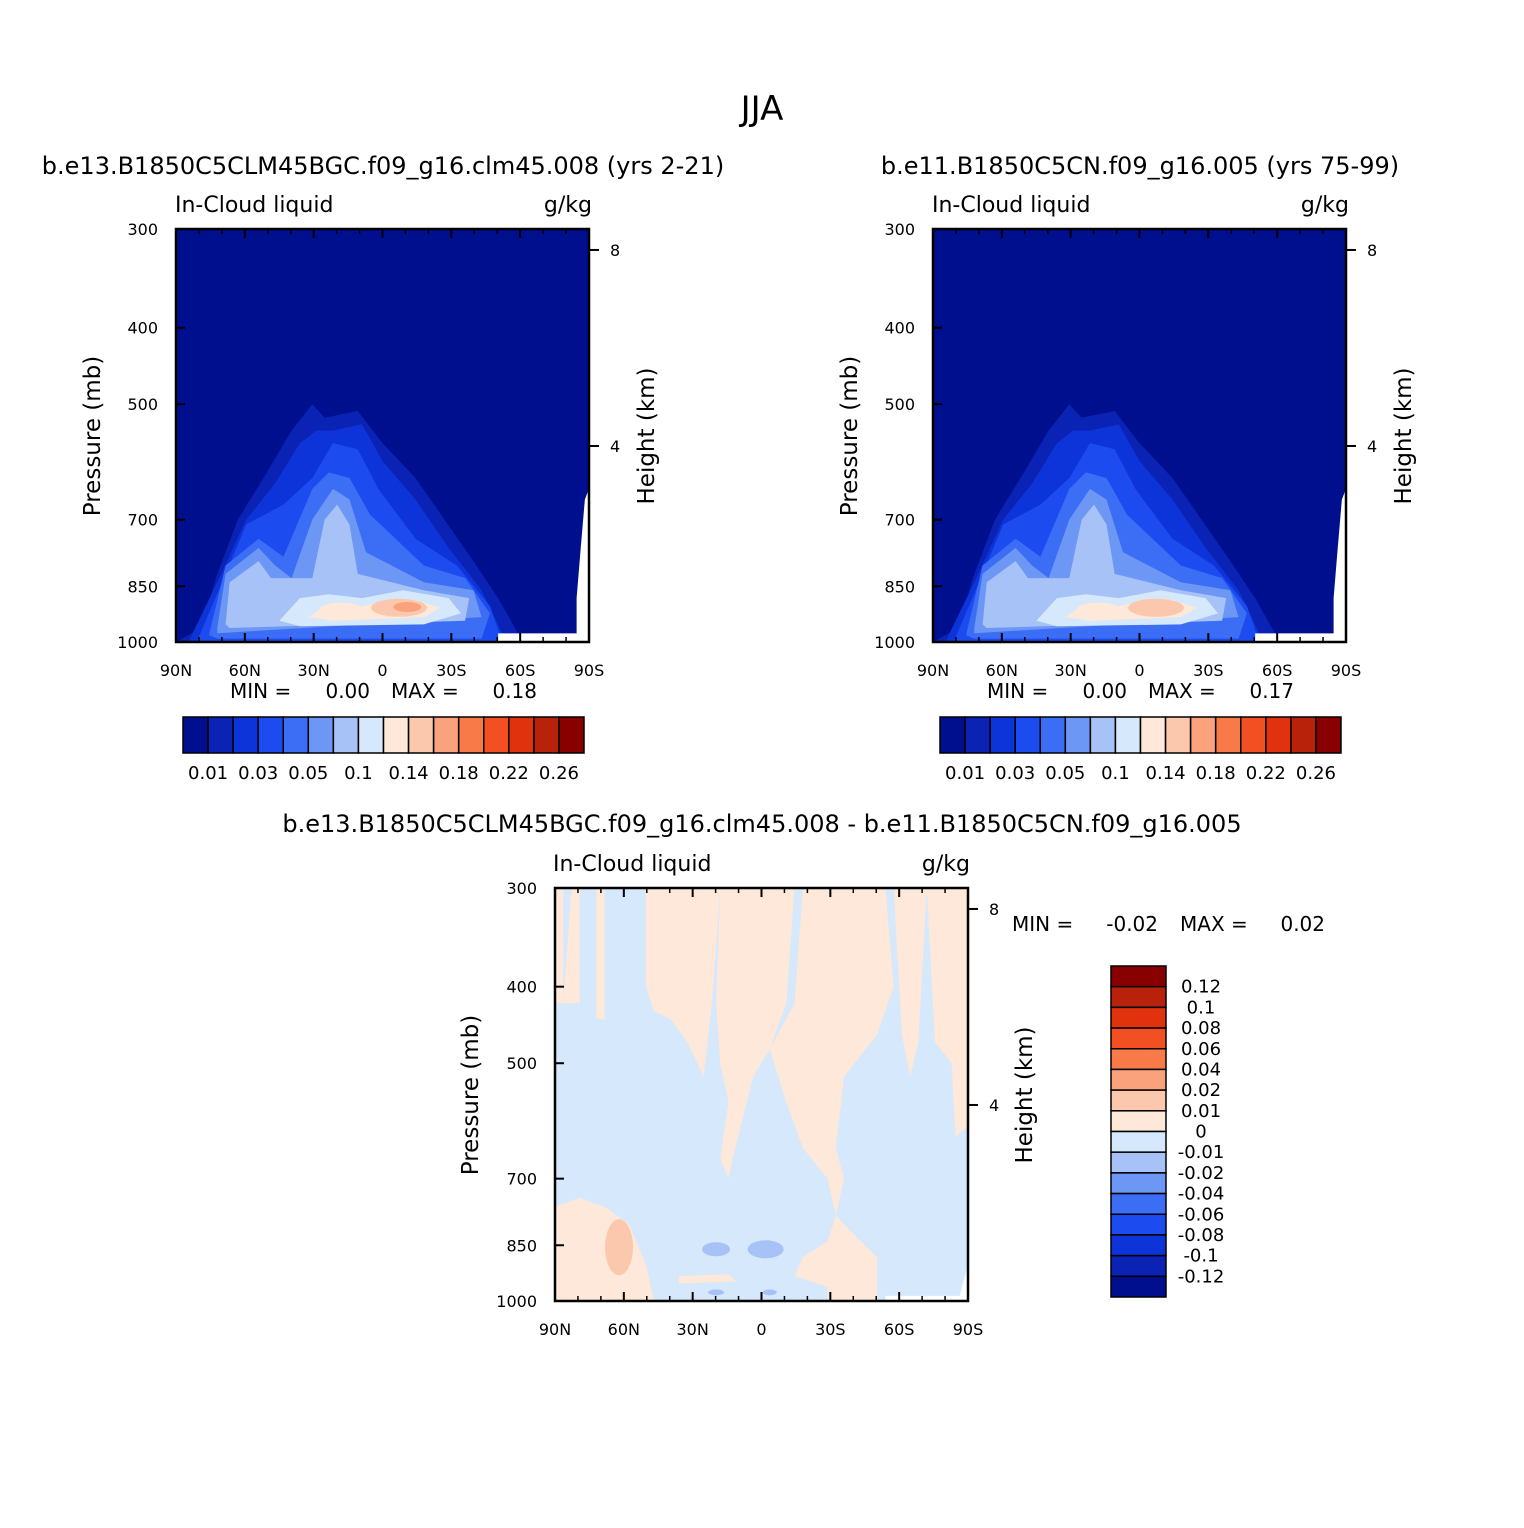 The image size is (1524, 1528). What do you see at coordinates (1200, 1256) in the screenshot?
I see `colorbar-label: -0.1` at bounding box center [1200, 1256].